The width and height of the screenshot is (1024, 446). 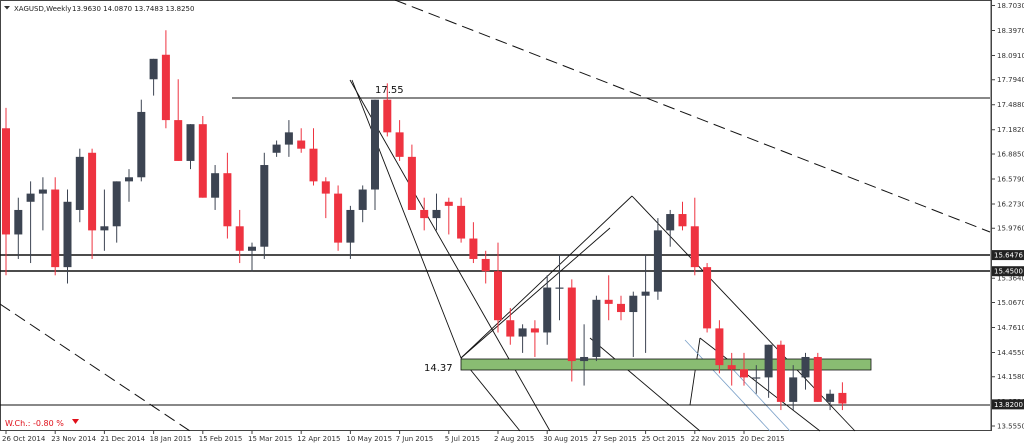 What do you see at coordinates (7, 8) in the screenshot?
I see `dropdown-triangle-icon` at bounding box center [7, 8].